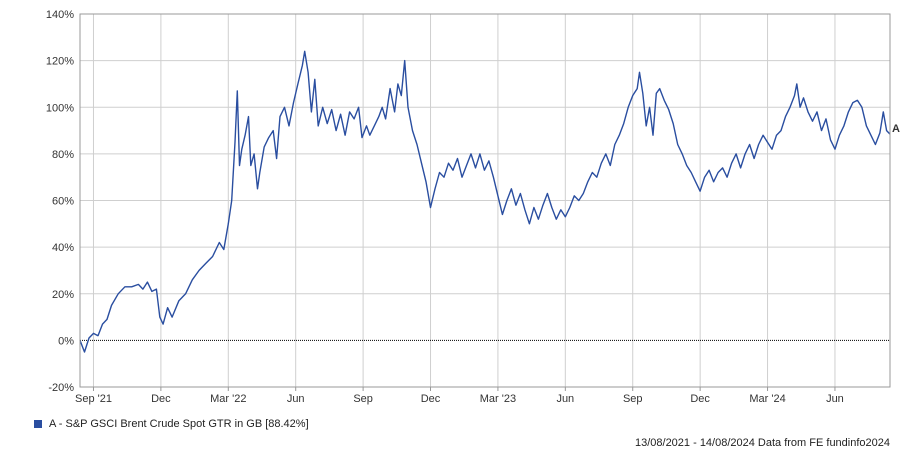 The image size is (900, 450). I want to click on y-axis-ticks: -20% 0% 20% 40% 60% 80% 100% 120% 140%, so click(60, 201).